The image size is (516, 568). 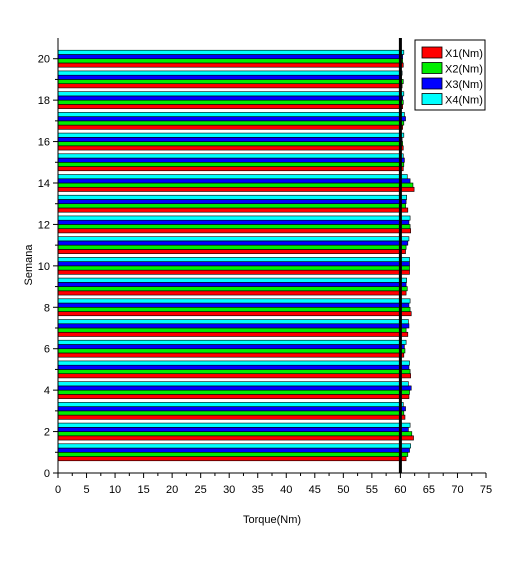 What do you see at coordinates (464, 85) in the screenshot?
I see `legend-label: X3(Nm)` at bounding box center [464, 85].